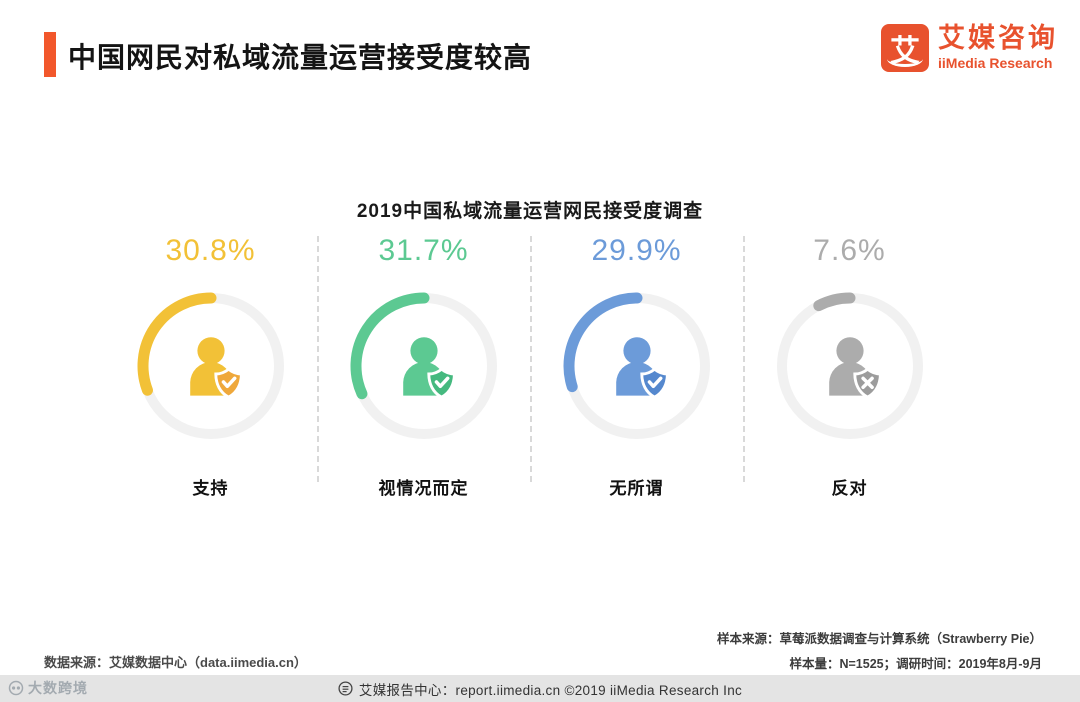 The height and width of the screenshot is (702, 1080). I want to click on sample-source-note: 样本来源：草莓派数据调查与计算系统（Strawberry Pie）, so click(879, 639).